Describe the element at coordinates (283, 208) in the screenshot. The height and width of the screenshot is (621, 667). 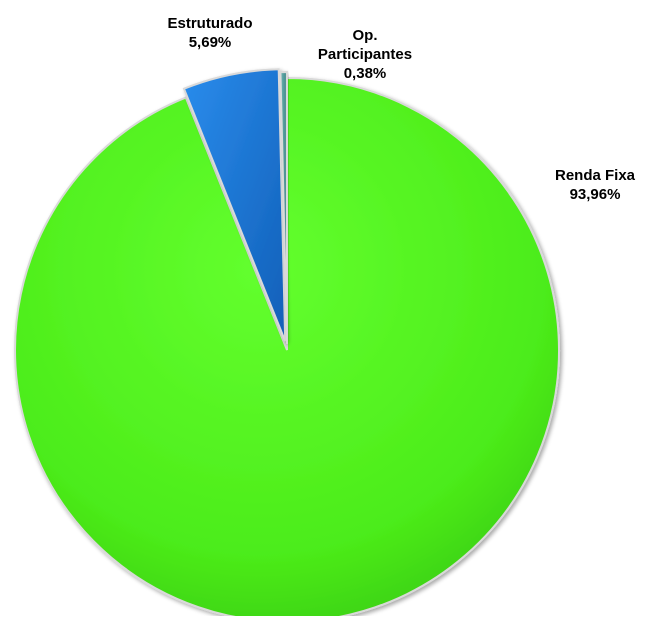
I see `slice-op-participantes` at that location.